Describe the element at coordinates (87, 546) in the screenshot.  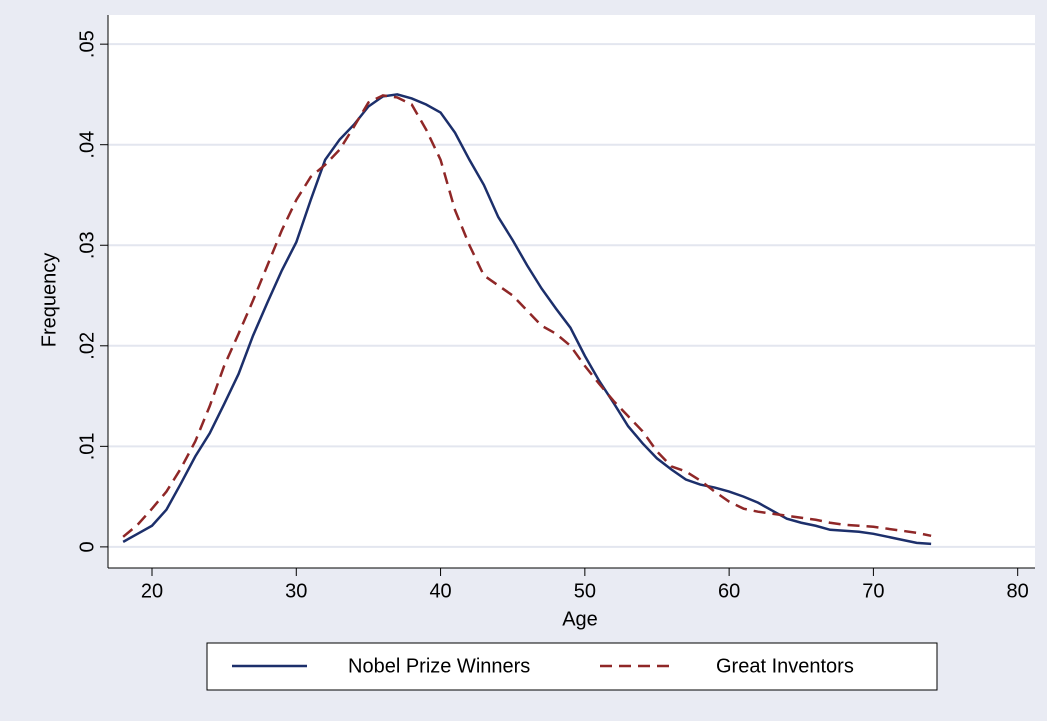
I see `y-tick-label: 0` at that location.